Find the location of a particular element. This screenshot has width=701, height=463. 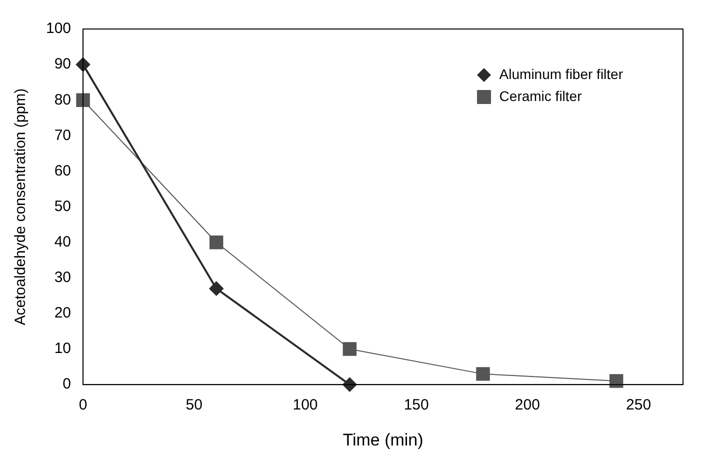

x-axis-title: Time (min) is located at coordinates (383, 440).